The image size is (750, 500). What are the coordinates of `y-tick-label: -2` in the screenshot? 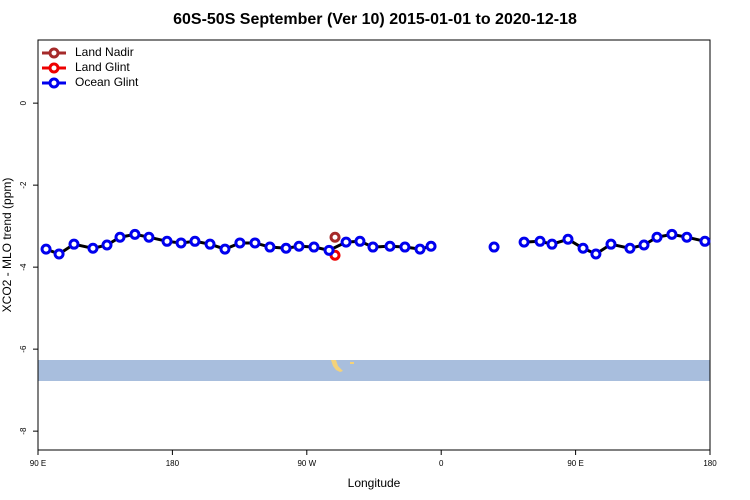 It's located at (23, 185).